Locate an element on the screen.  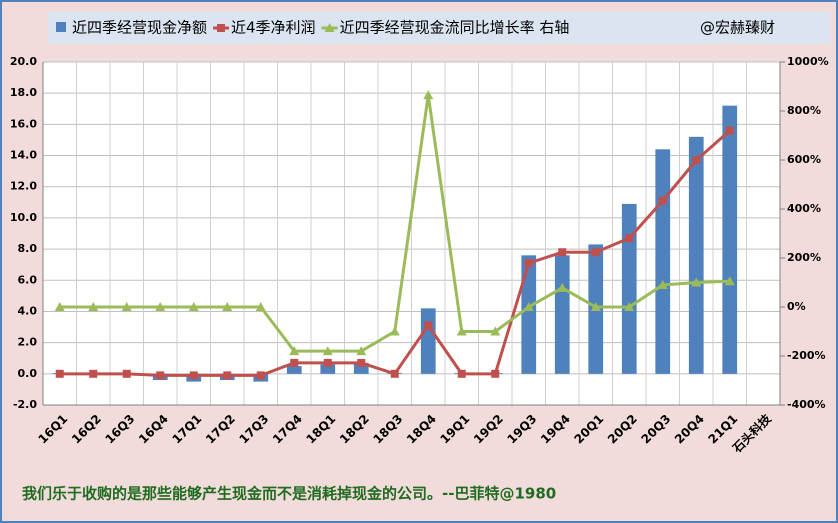
y-tick-label: 10.0 is located at coordinates (23, 217).